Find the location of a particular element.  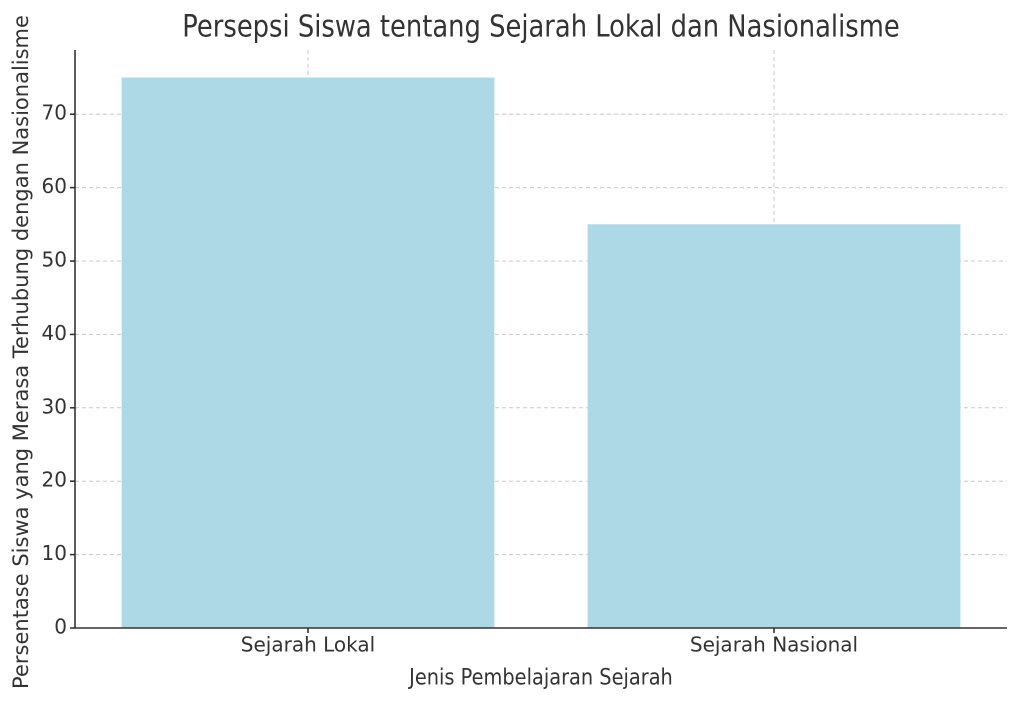

y-tick-label: 60 is located at coordinates (54, 186).